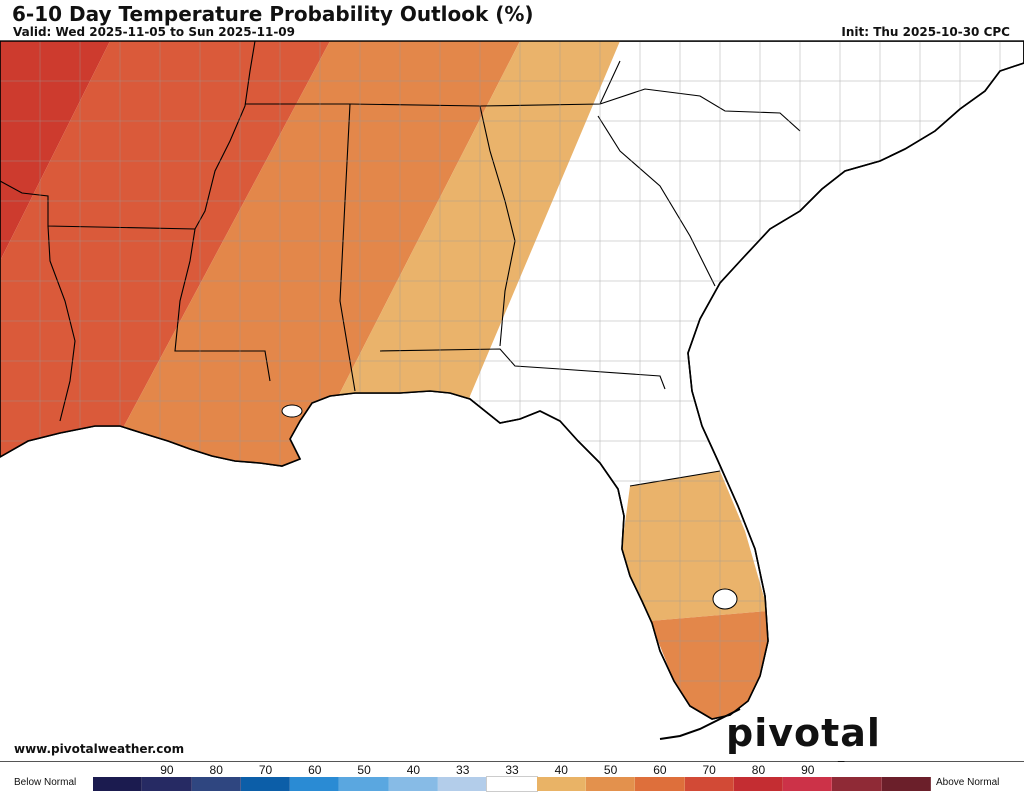 This screenshot has height=799, width=1024. Describe the element at coordinates (758, 770) in the screenshot. I see `legend-tick-12: 80` at that location.